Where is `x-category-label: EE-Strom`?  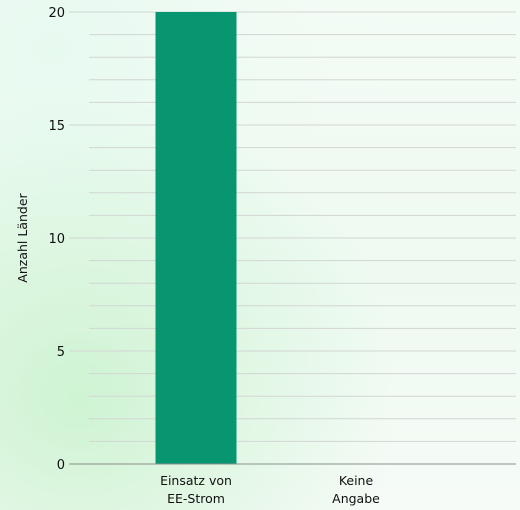 x-category-label: EE-Strom is located at coordinates (196, 498).